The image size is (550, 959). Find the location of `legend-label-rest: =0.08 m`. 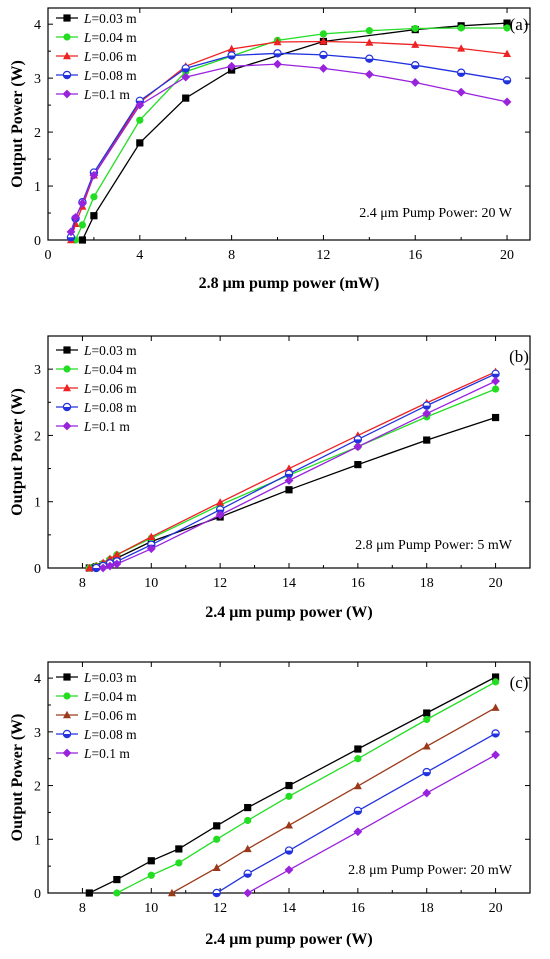

legend-label-rest: =0.08 m is located at coordinates (115, 734).